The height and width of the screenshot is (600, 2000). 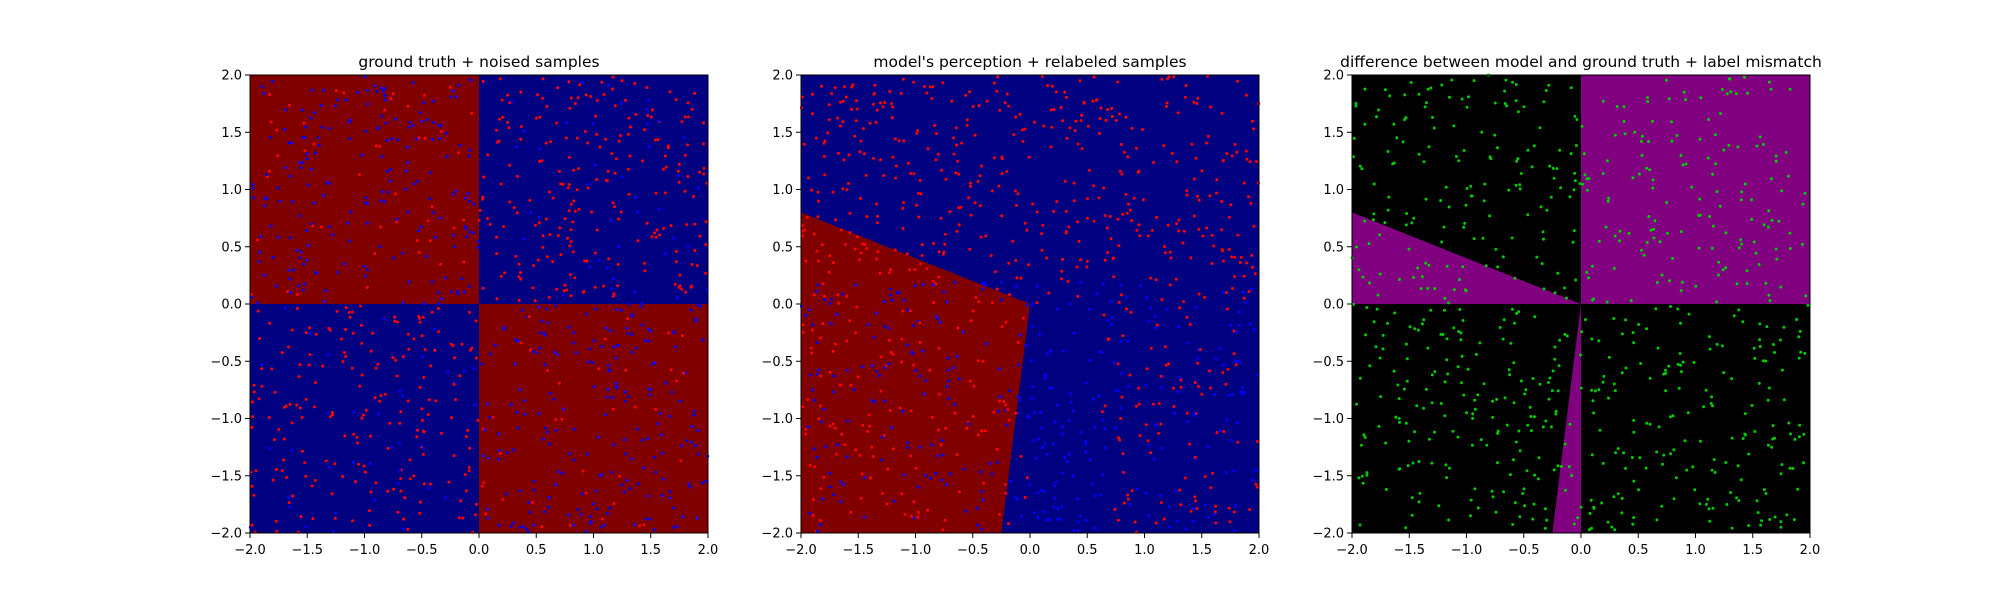 What do you see at coordinates (1333, 133) in the screenshot?
I see `y-tick-label: 1.5` at bounding box center [1333, 133].